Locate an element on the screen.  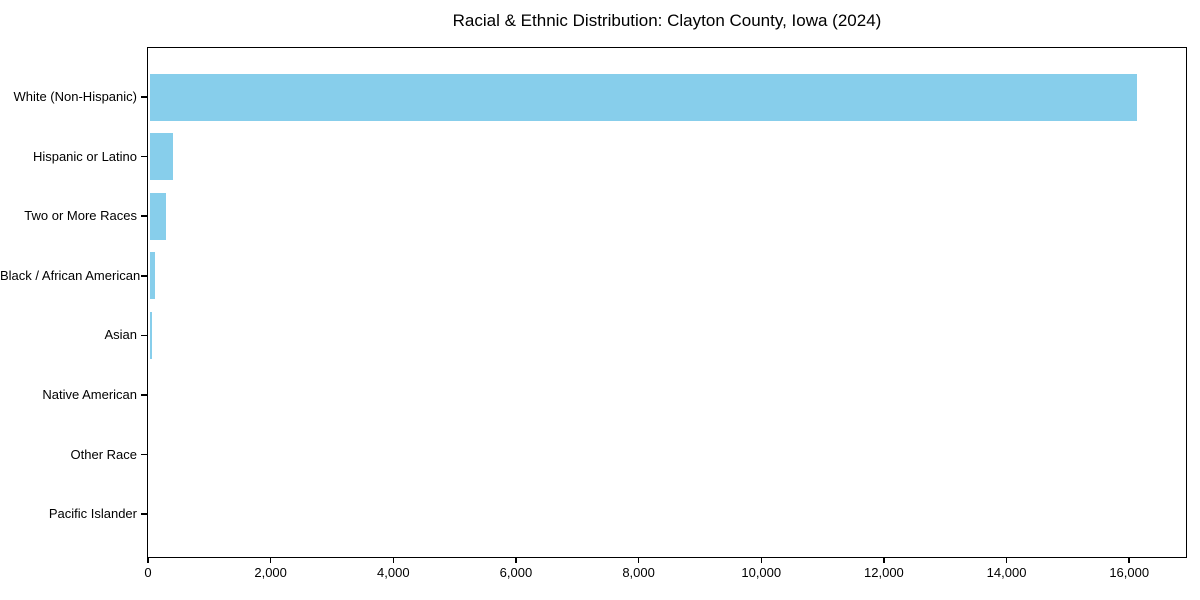
x-axis-label-8000: 8,000 is located at coordinates (638, 572).